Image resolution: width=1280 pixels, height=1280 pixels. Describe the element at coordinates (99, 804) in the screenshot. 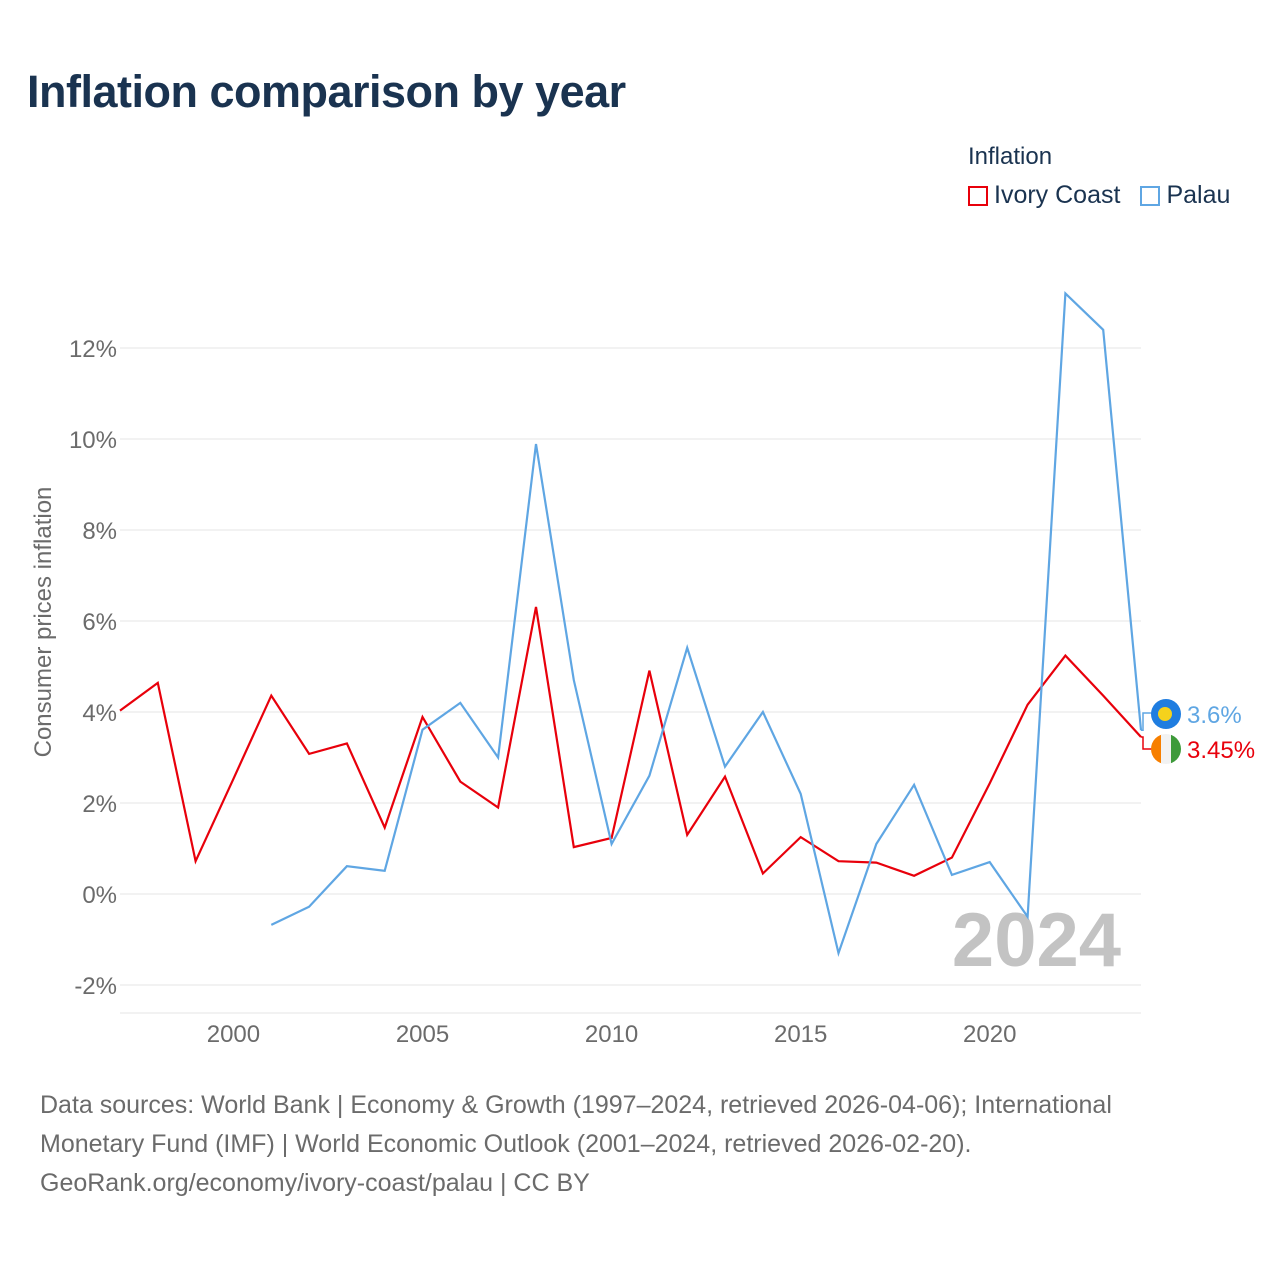

I see `y-tick-label: 2%` at that location.